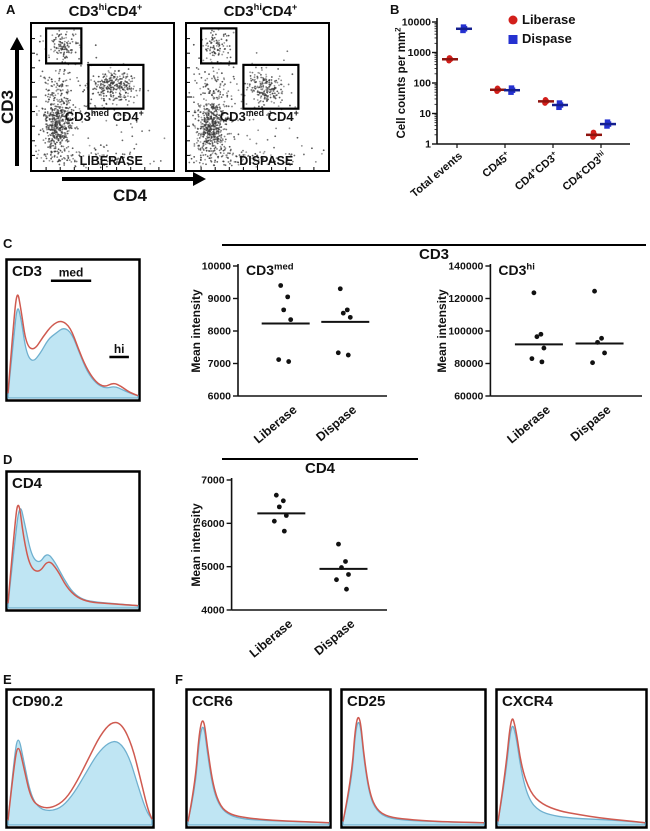 The height and width of the screenshot is (831, 650). Describe the element at coordinates (37, 701) in the screenshot. I see `svg-text: CD90.2` at that location.